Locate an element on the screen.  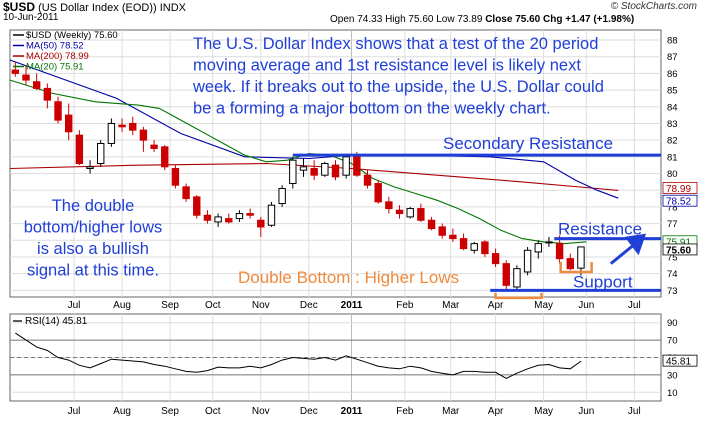
rsi-y-tick-label: 30 is located at coordinates (672, 375).